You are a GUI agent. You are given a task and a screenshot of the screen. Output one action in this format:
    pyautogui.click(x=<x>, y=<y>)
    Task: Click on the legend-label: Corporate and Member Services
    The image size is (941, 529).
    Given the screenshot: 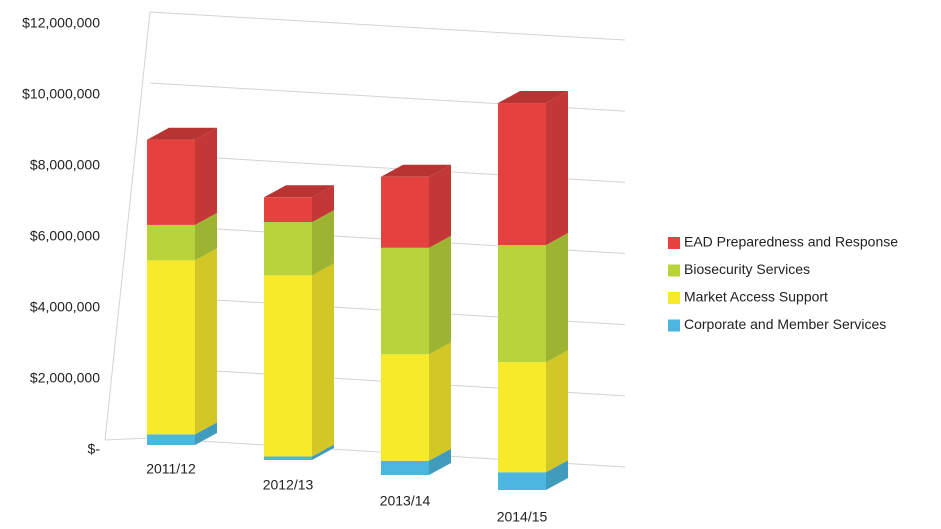 What is the action you would take?
    pyautogui.click(x=785, y=324)
    